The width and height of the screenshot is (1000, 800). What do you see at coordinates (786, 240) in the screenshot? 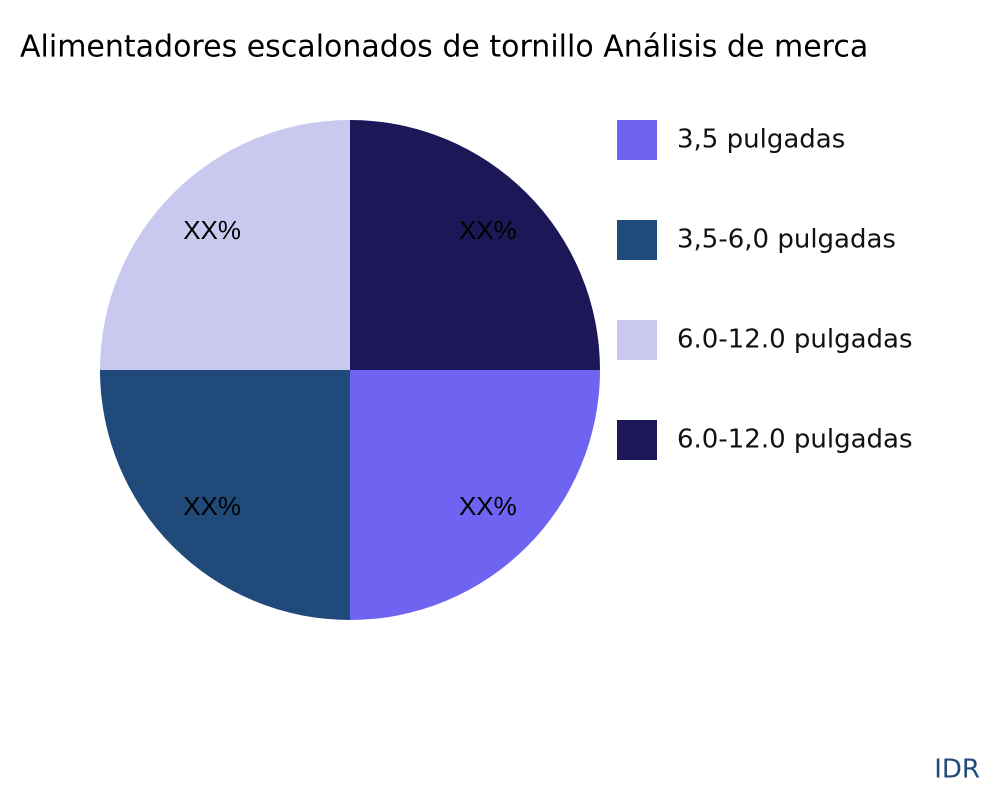
I see `legend-label: 3,5-6,0 pulgadas` at bounding box center [786, 240].